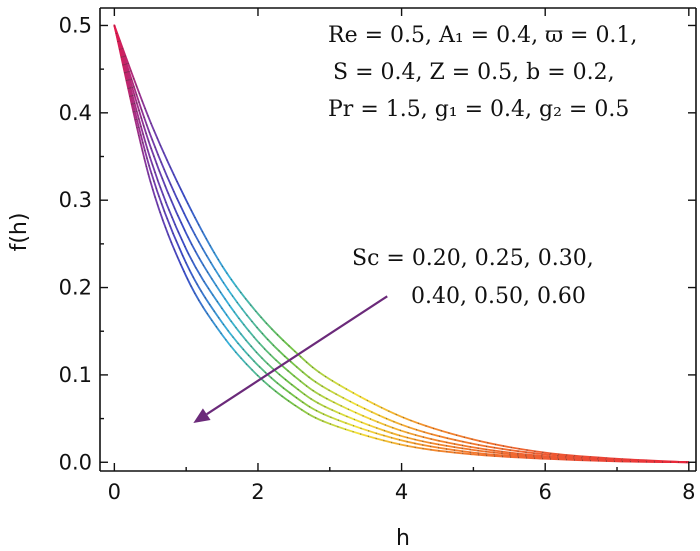 The height and width of the screenshot is (551, 700). What do you see at coordinates (19, 232) in the screenshot?
I see `y-axis-title: f(h)` at bounding box center [19, 232].